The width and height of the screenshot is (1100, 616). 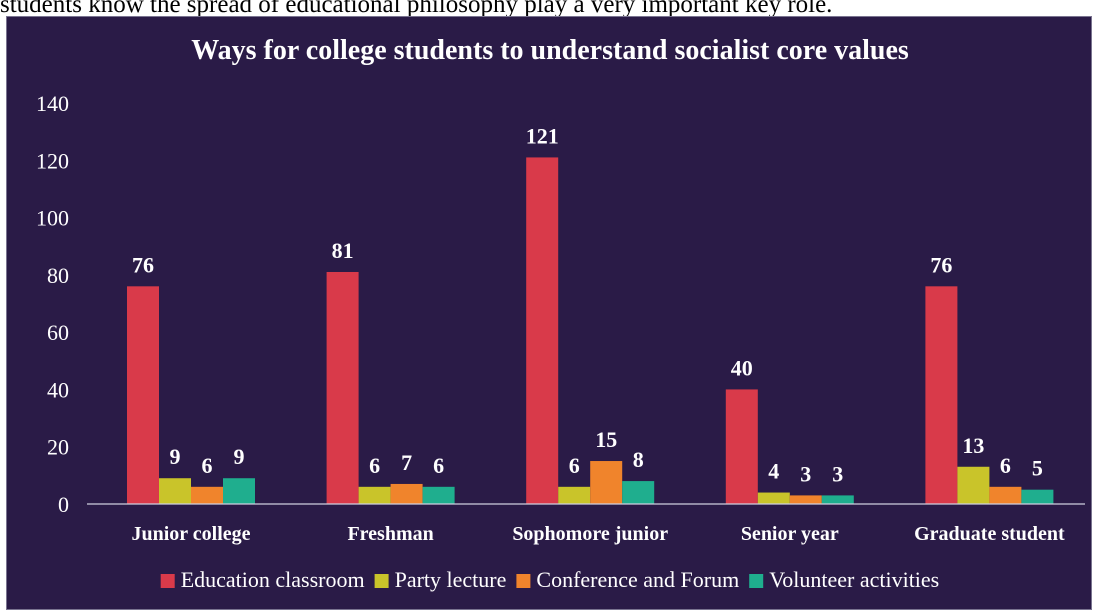 I want to click on legend-item: Volunteer activities, so click(x=844, y=579).